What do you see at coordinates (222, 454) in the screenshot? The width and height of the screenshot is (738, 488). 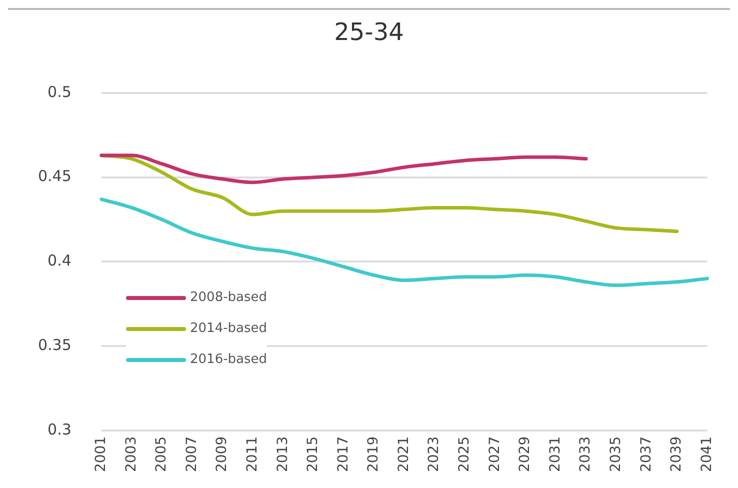 I see `x-tick-label: 2009` at bounding box center [222, 454].